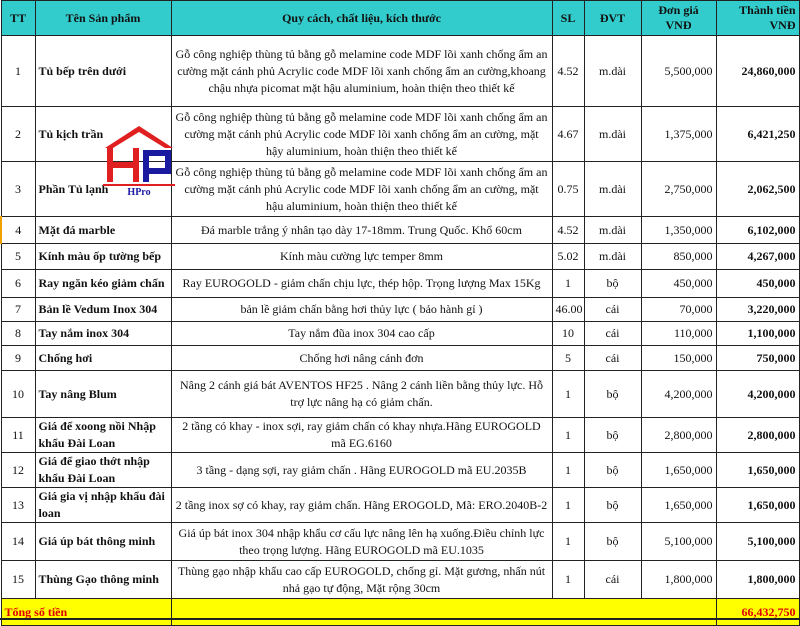  I want to click on quantity: 5.02, so click(568, 256).